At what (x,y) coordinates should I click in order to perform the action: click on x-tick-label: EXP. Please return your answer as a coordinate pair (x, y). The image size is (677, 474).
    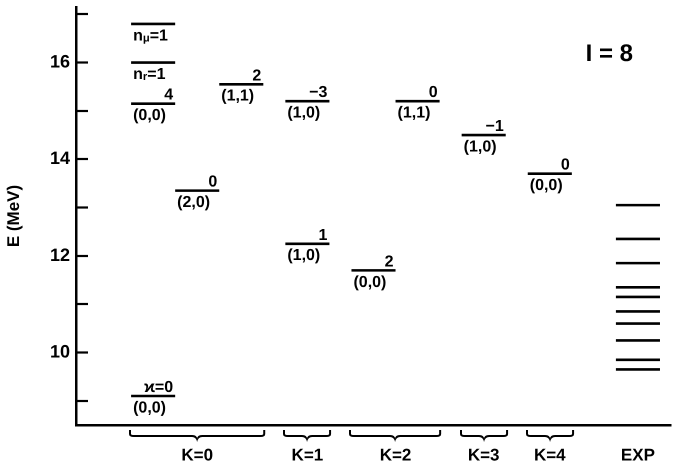
    Looking at the image, I should click on (637, 455).